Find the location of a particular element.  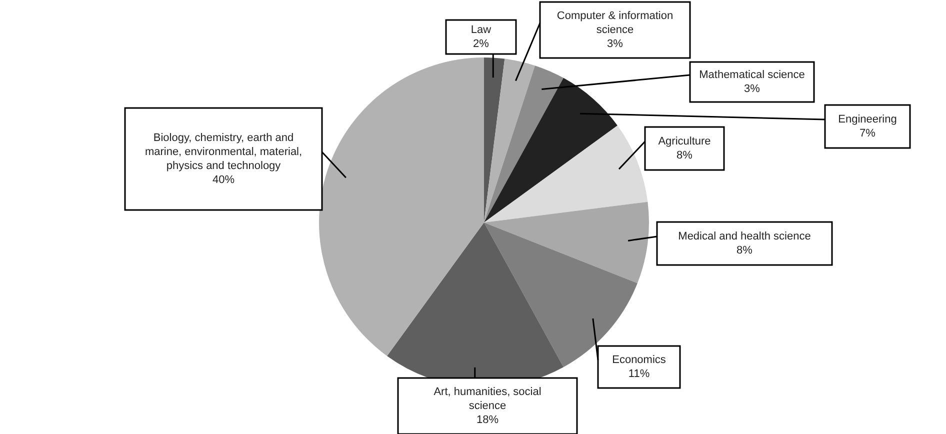

data-label: 2% is located at coordinates (481, 44).